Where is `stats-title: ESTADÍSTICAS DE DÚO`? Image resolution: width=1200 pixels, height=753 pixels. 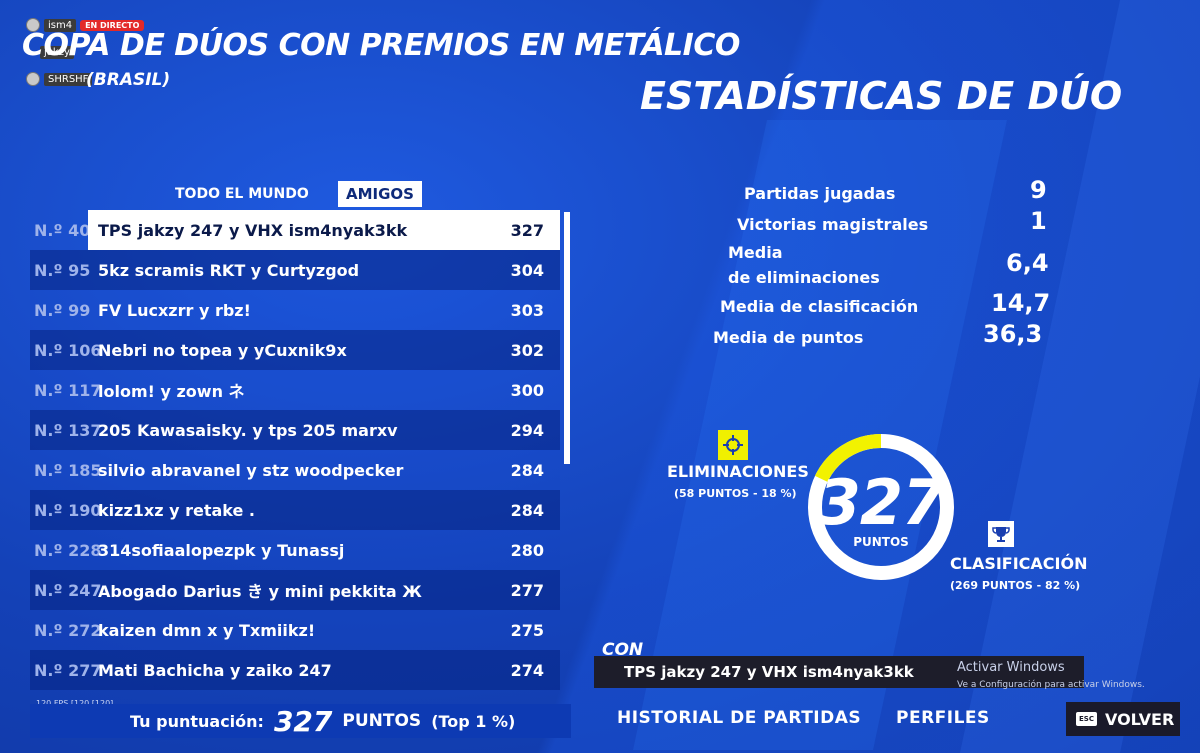
stats-title: ESTADÍSTICAS DE DÚO is located at coordinates (881, 96).